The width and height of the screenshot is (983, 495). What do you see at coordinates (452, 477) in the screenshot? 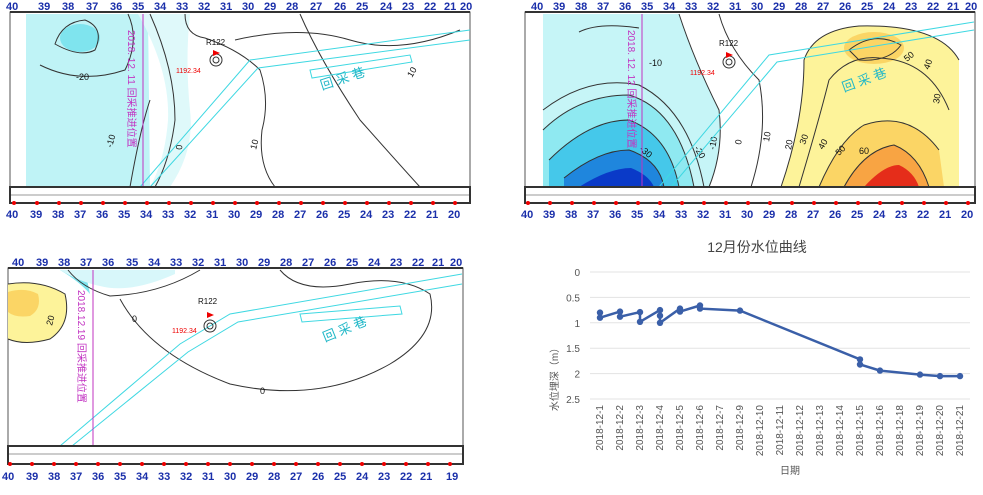
I see `svg-text: 19` at bounding box center [452, 477].